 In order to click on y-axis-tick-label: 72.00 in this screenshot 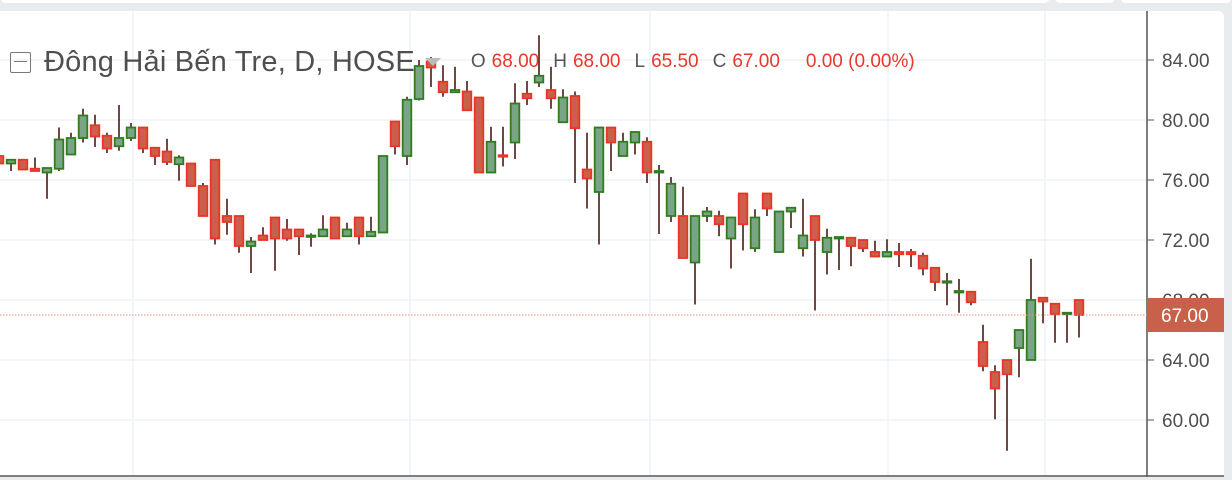, I will do `click(1186, 241)`.